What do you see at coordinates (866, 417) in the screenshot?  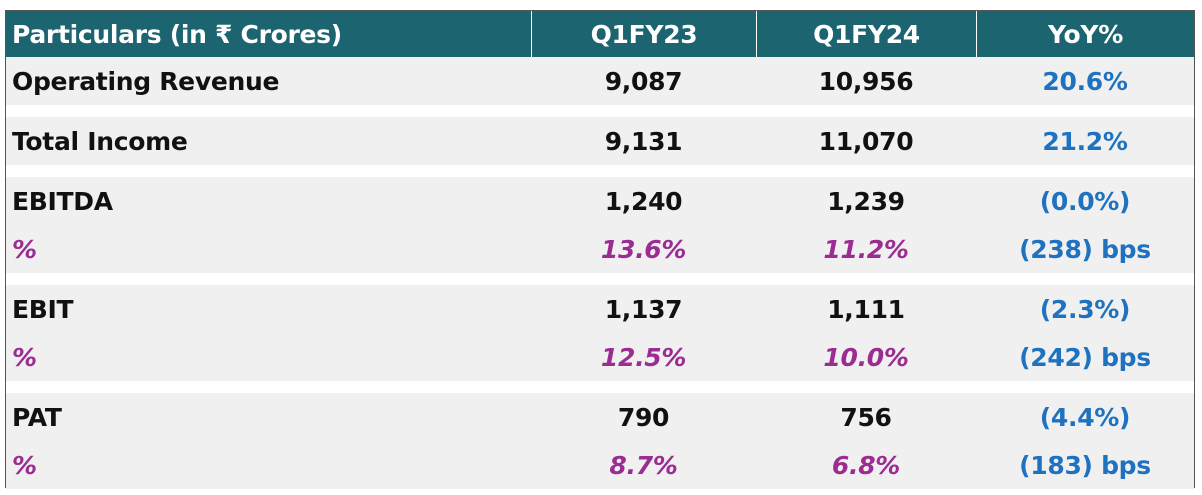 I see `value-cell: 756` at bounding box center [866, 417].